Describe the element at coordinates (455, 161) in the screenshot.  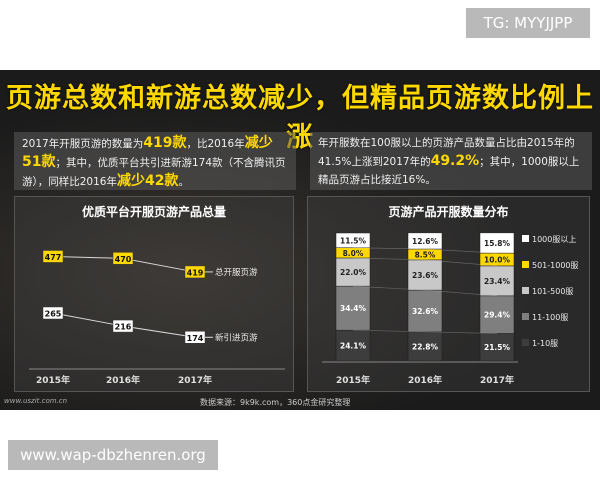
I see `info-right-value-1: 49.2%` at that location.